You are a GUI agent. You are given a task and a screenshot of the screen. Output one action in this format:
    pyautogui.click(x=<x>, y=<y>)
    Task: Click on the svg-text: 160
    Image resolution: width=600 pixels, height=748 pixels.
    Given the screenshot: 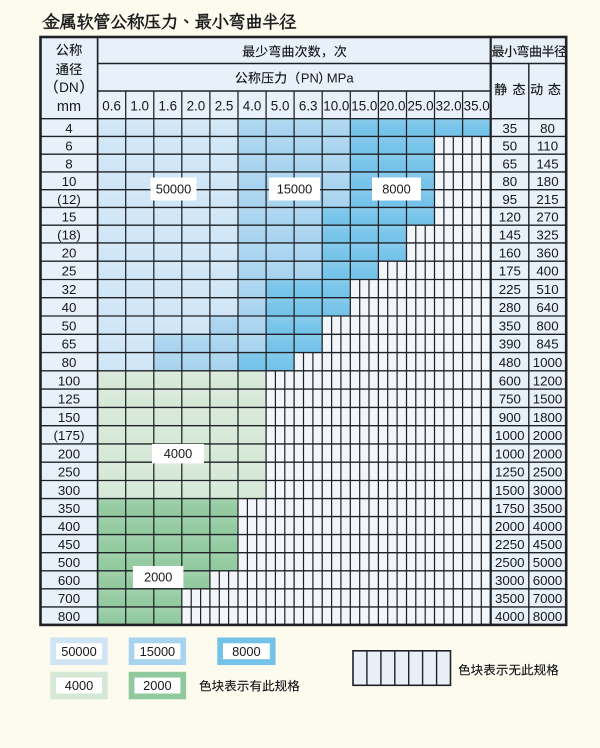 What is the action you would take?
    pyautogui.click(x=510, y=252)
    